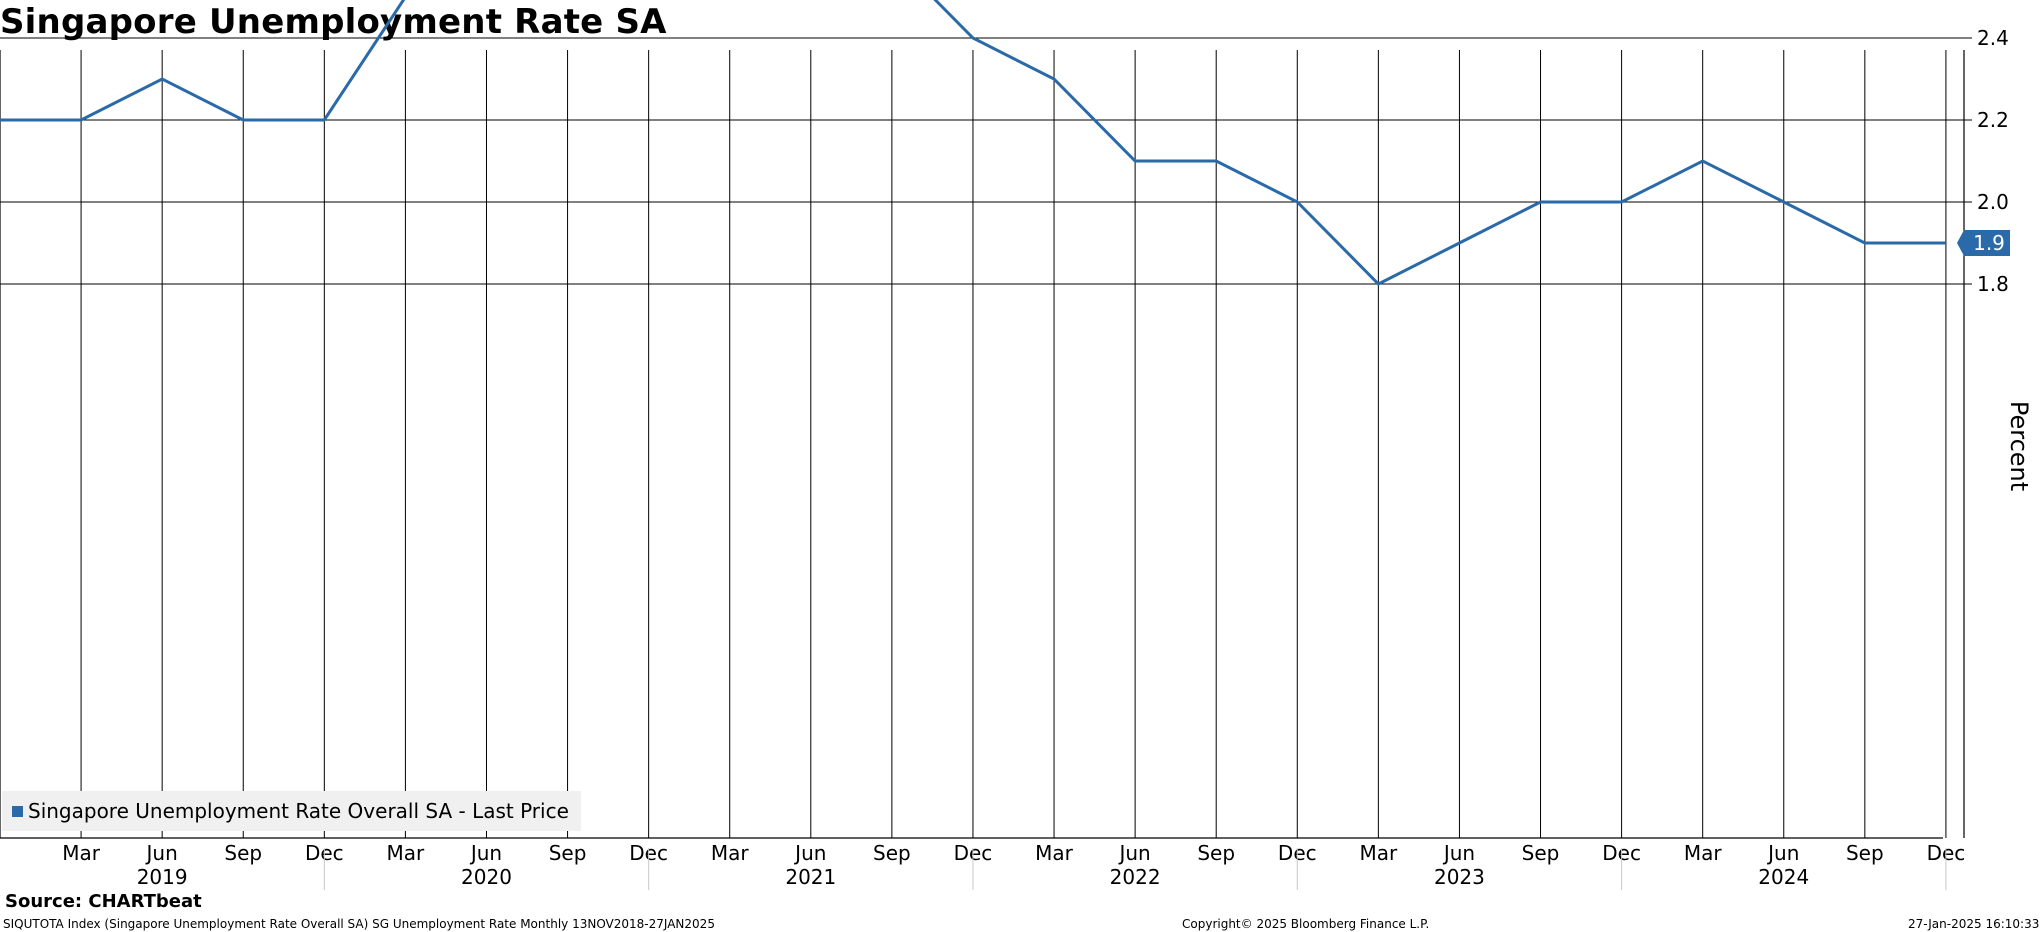 Image resolution: width=2041 pixels, height=932 pixels. What do you see at coordinates (2019, 446) in the screenshot?
I see `y-axis-title: Percent` at bounding box center [2019, 446].